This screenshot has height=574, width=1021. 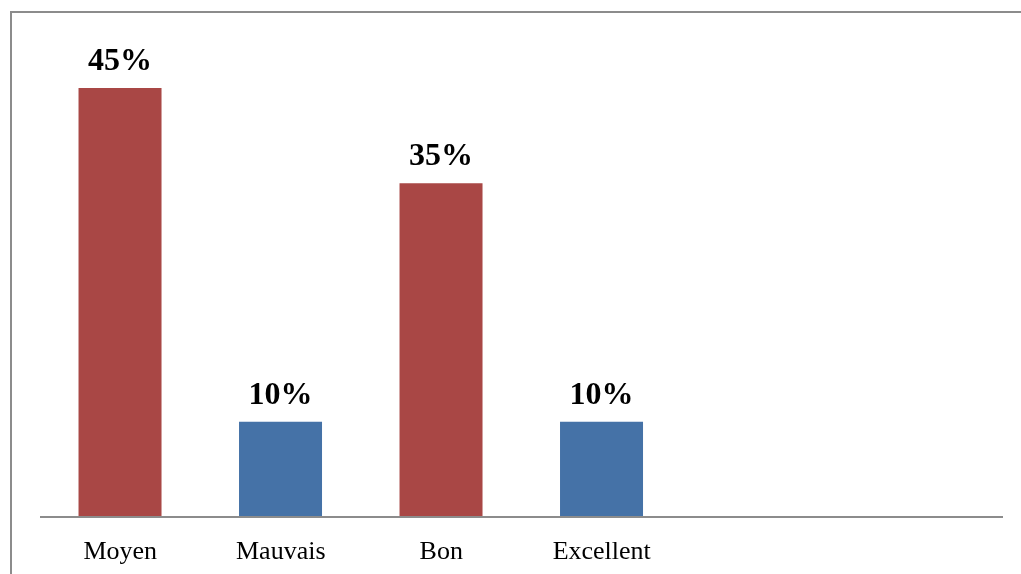 I want to click on x-tick-label: Bon, so click(x=441, y=551).